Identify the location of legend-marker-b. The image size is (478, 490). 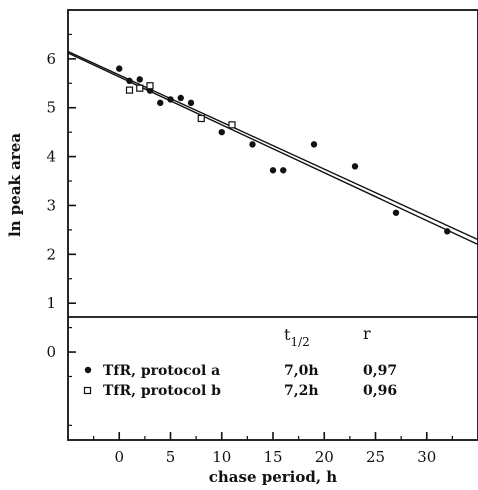
(87, 390).